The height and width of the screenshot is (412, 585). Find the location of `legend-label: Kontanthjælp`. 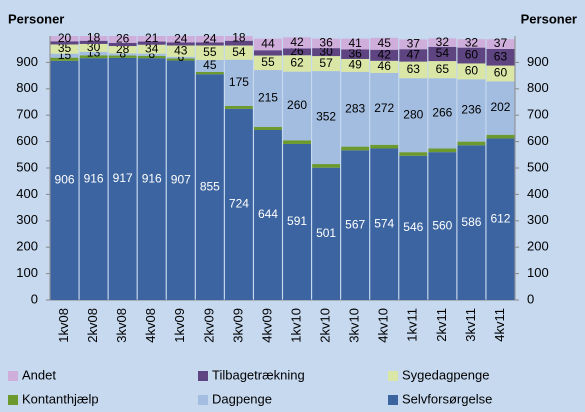

legend-label: Kontanthjælp is located at coordinates (60, 398).